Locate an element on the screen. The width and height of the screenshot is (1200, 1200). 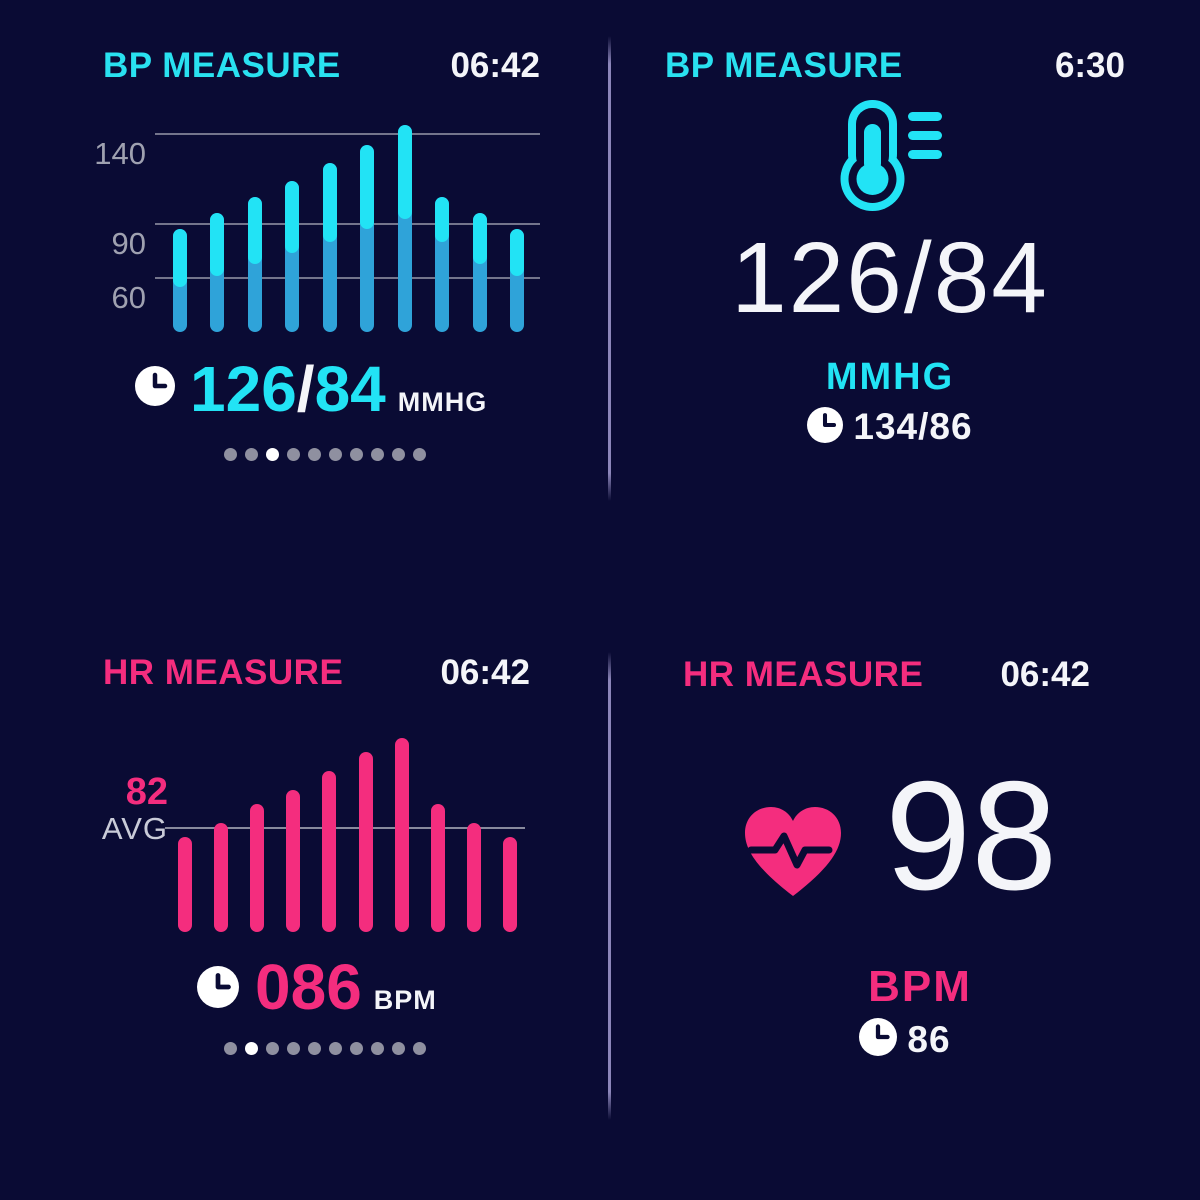
hr-chart-time: 06:42 is located at coordinates (485, 672).